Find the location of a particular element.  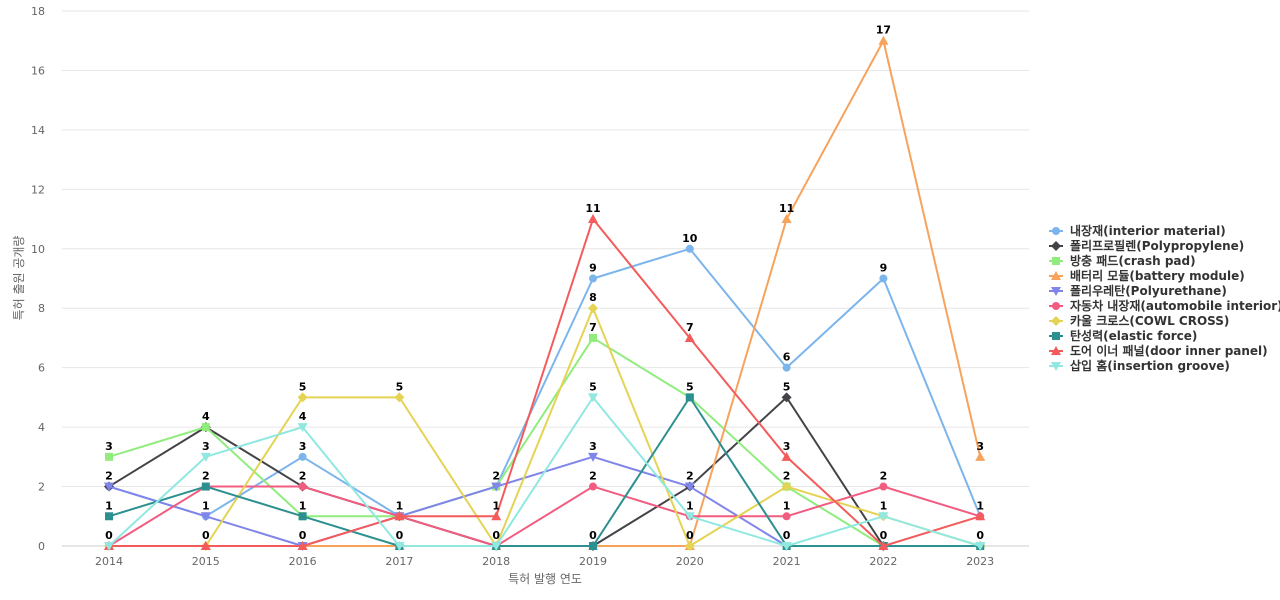

data-label: 6 is located at coordinates (787, 357).